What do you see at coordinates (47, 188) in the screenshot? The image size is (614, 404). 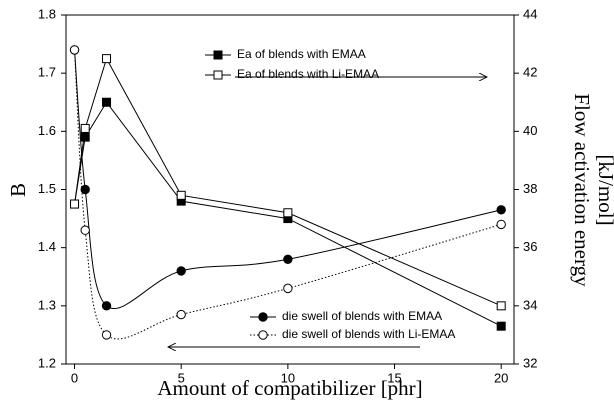 I see `y-tick-label: 1.5` at bounding box center [47, 188].